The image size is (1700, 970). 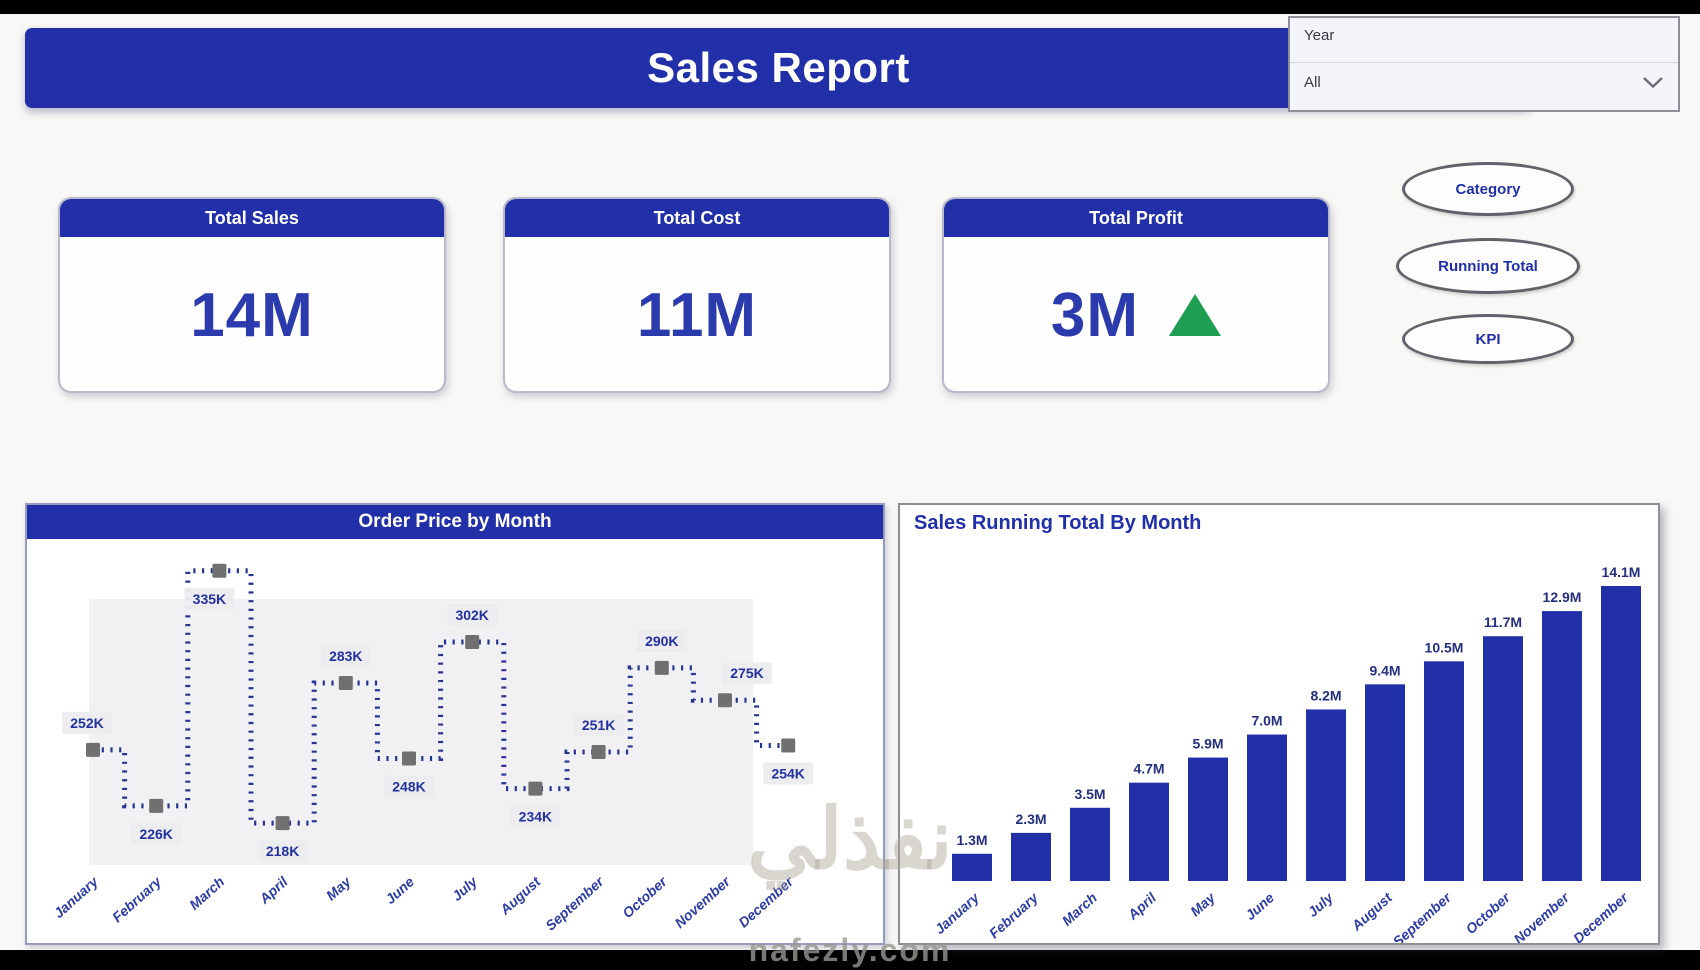 I want to click on svg-text: 290K, so click(x=661, y=641).